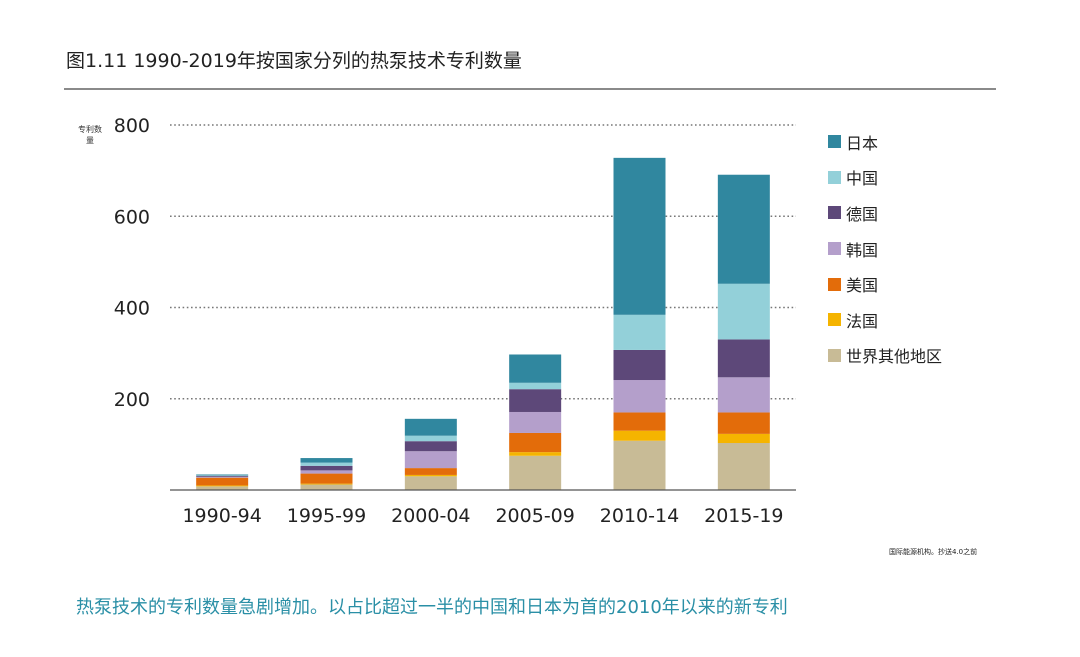  I want to click on legend-item: 德国, so click(885, 213).